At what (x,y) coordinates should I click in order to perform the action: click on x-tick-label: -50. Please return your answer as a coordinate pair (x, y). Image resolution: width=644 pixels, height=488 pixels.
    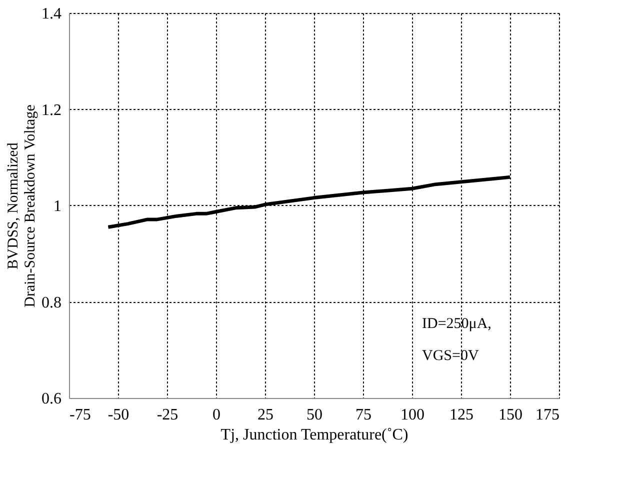
    Looking at the image, I should click on (119, 415).